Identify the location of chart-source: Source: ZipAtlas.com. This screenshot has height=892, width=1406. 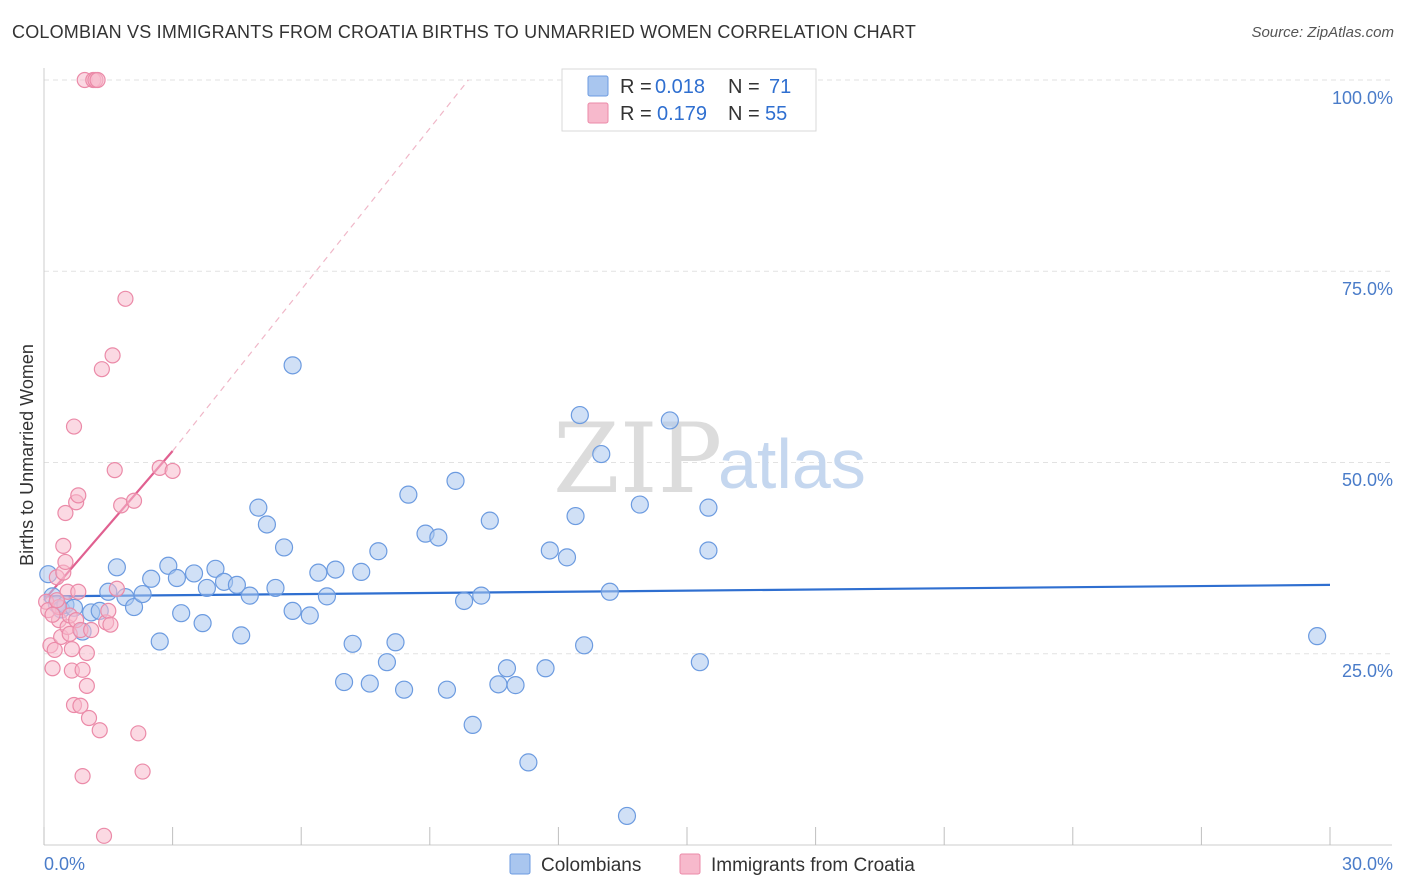
(1322, 32).